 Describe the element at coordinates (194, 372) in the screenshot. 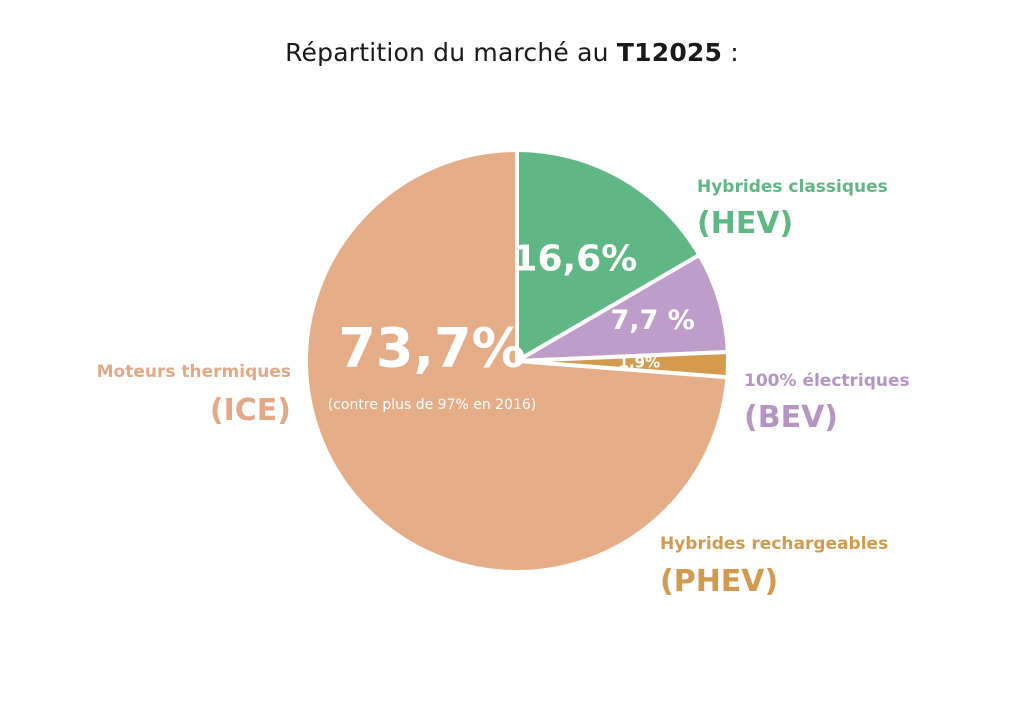

I see `legend-name-ice: Moteurs thermiques` at that location.